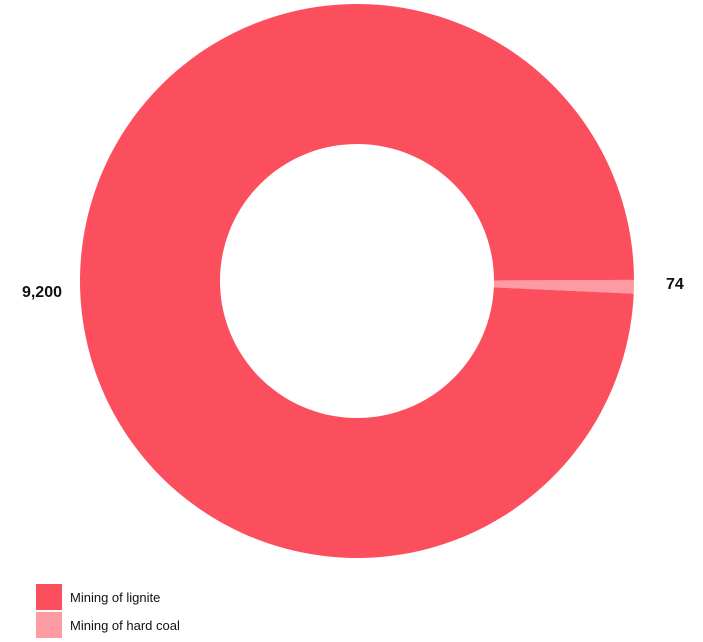  What do you see at coordinates (49, 597) in the screenshot?
I see `legend-swatch-lignite` at bounding box center [49, 597].